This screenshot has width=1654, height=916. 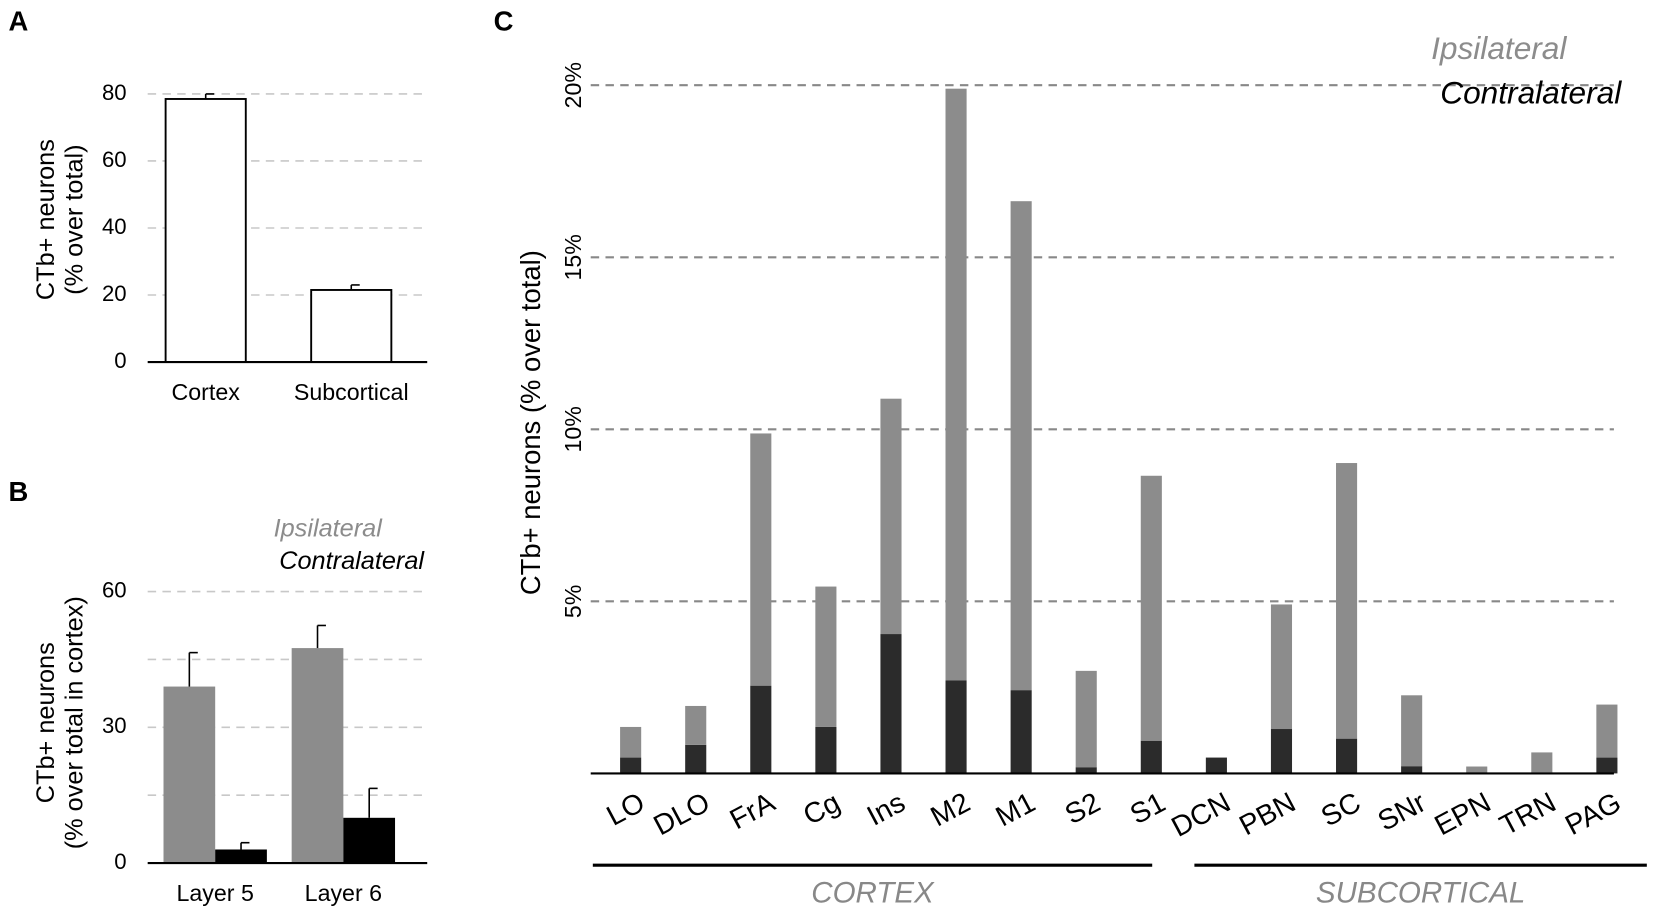 What do you see at coordinates (114, 92) in the screenshot?
I see `y-tick-label: 80` at bounding box center [114, 92].